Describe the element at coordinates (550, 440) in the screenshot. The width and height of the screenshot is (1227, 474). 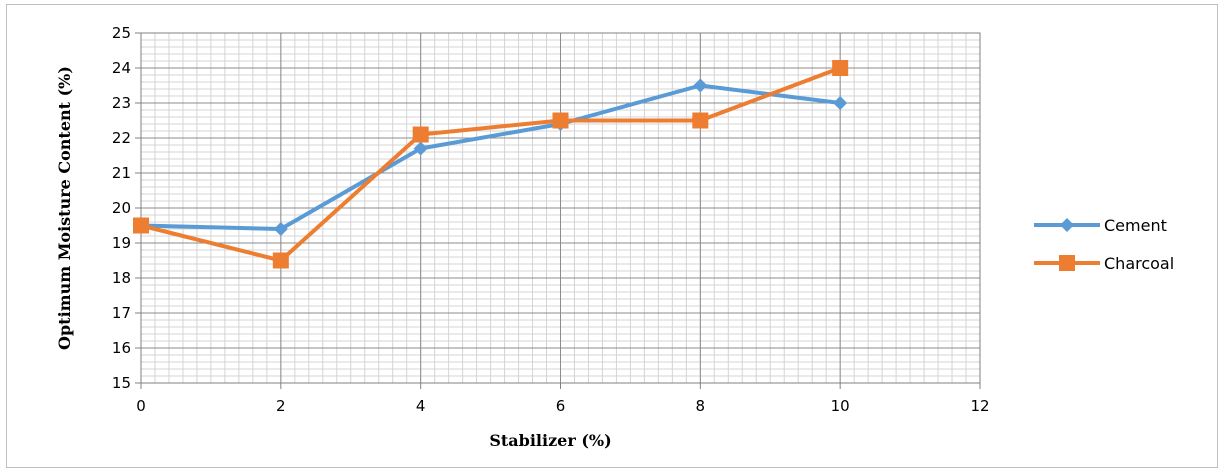
I see `x-axis-title: Stabilizer (%)` at that location.